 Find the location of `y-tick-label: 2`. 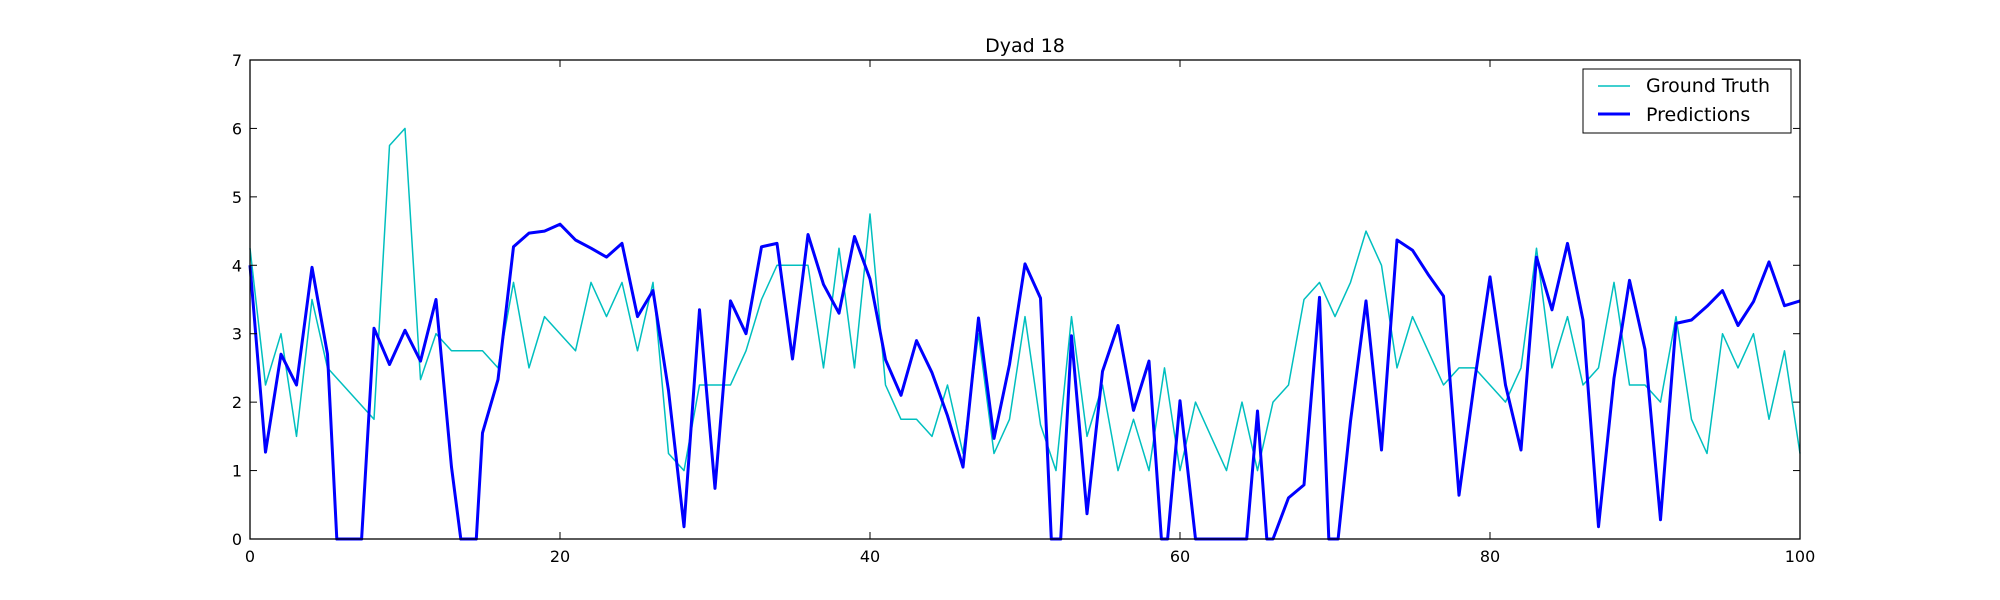

y-tick-label: 2 is located at coordinates (237, 402).